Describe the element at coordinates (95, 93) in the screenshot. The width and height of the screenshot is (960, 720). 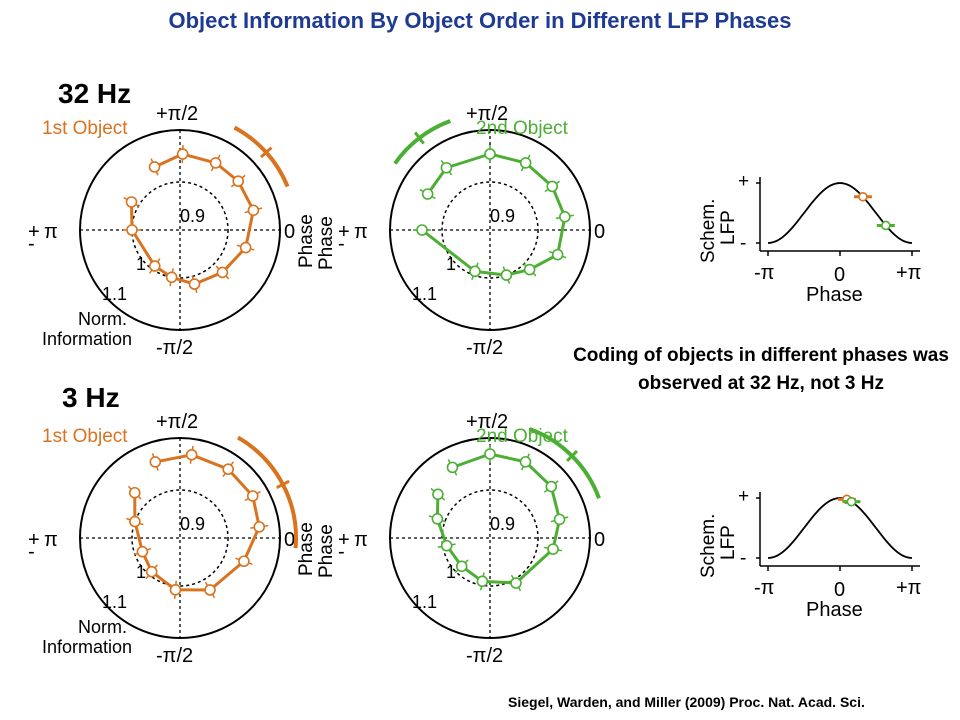
I see `band-label-32hz: 32 Hz` at that location.